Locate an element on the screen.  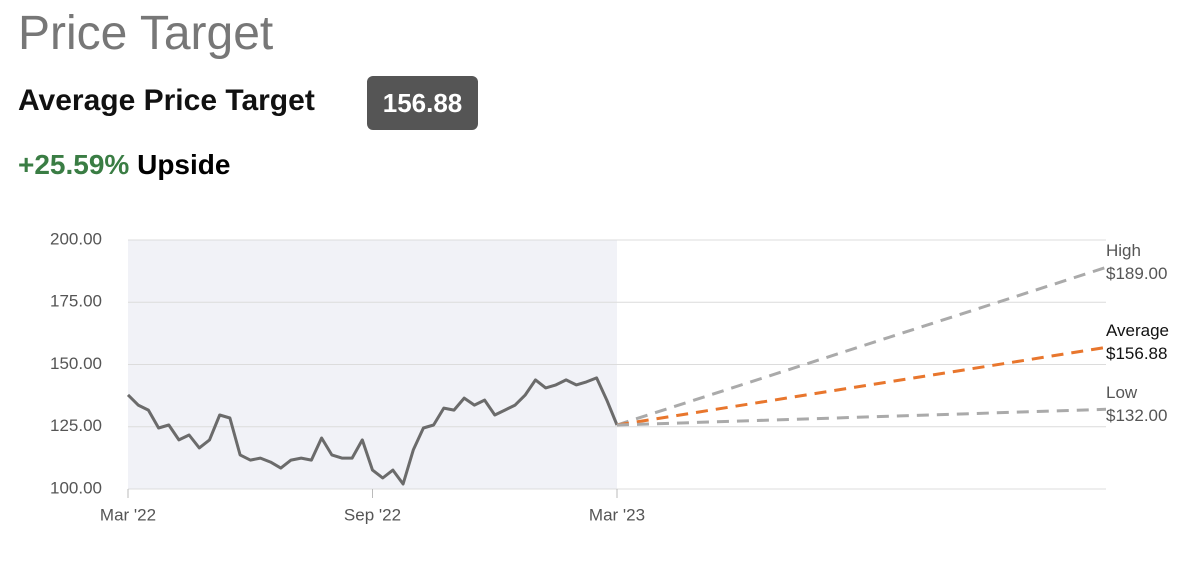
target-name: High is located at coordinates (1123, 250).